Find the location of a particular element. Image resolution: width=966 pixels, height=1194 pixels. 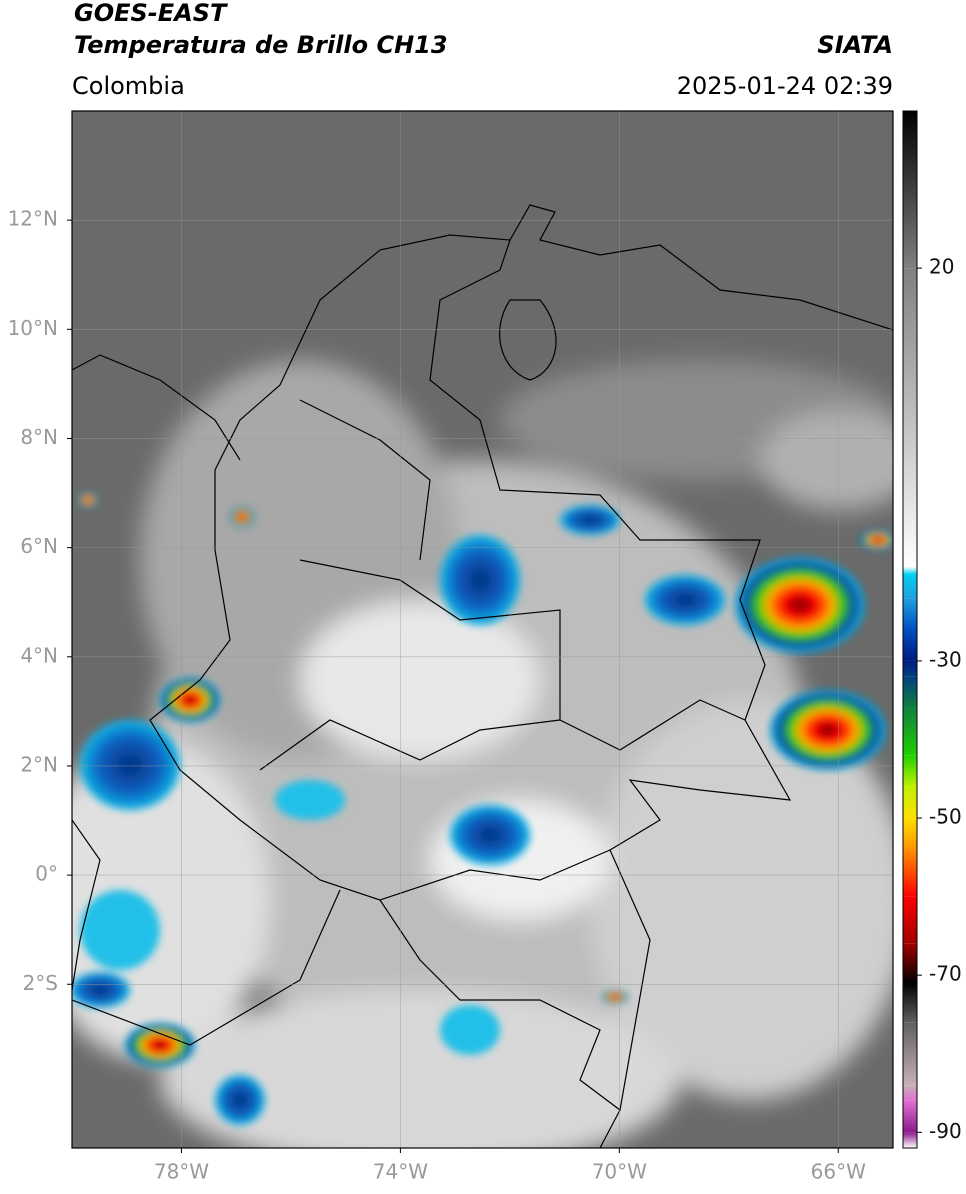

x-tick-label: 66°W is located at coordinates (838, 1172).